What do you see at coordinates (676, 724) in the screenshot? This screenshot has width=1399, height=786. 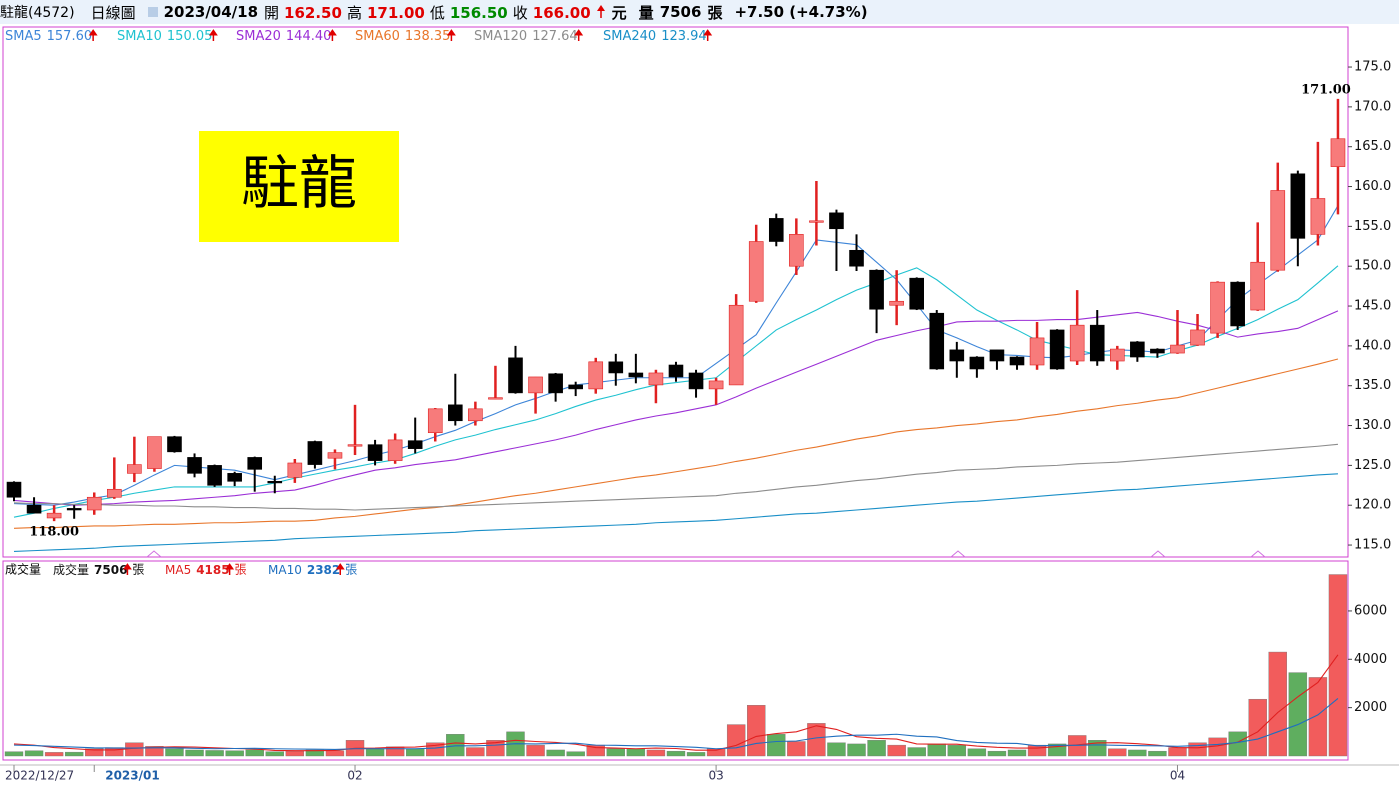 I see `ma-line` at bounding box center [676, 724].